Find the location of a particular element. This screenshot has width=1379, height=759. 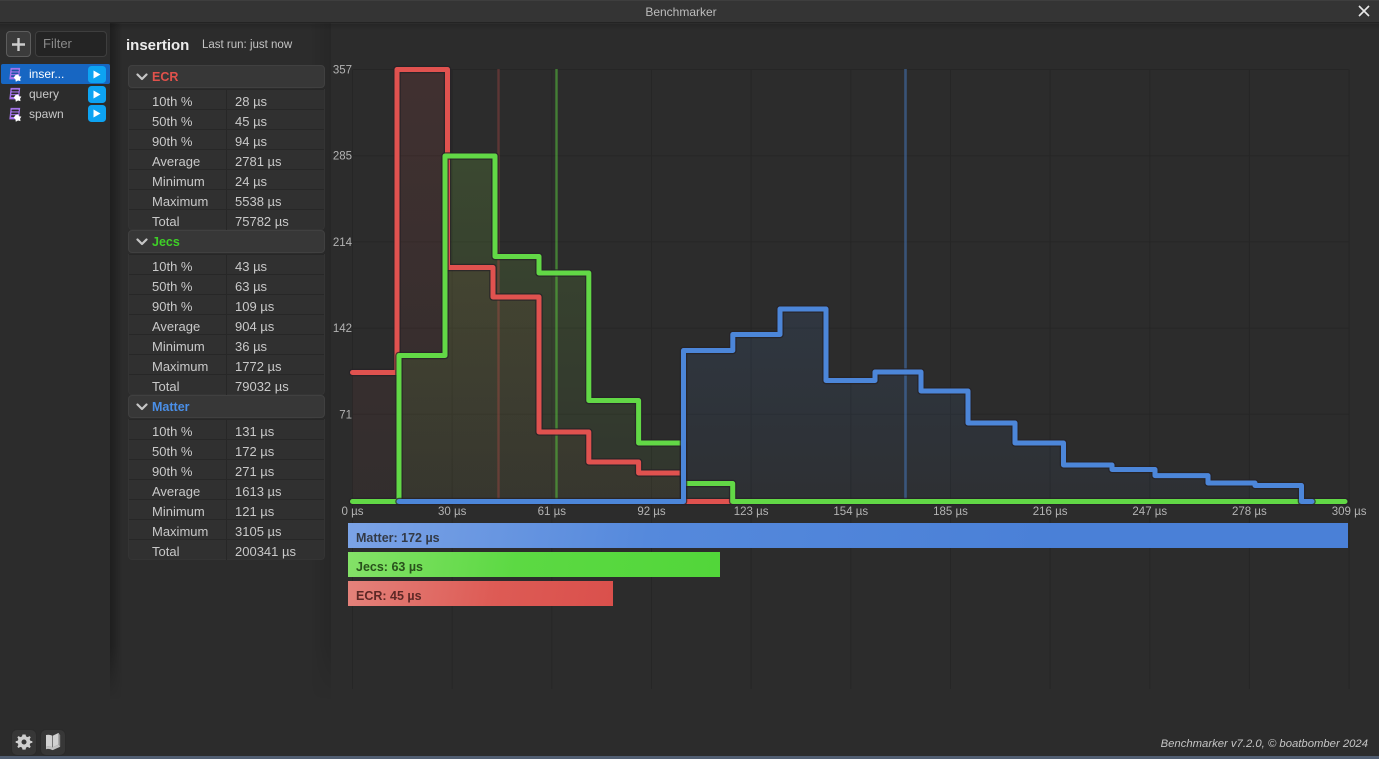

svg-text: 142 is located at coordinates (342, 329).